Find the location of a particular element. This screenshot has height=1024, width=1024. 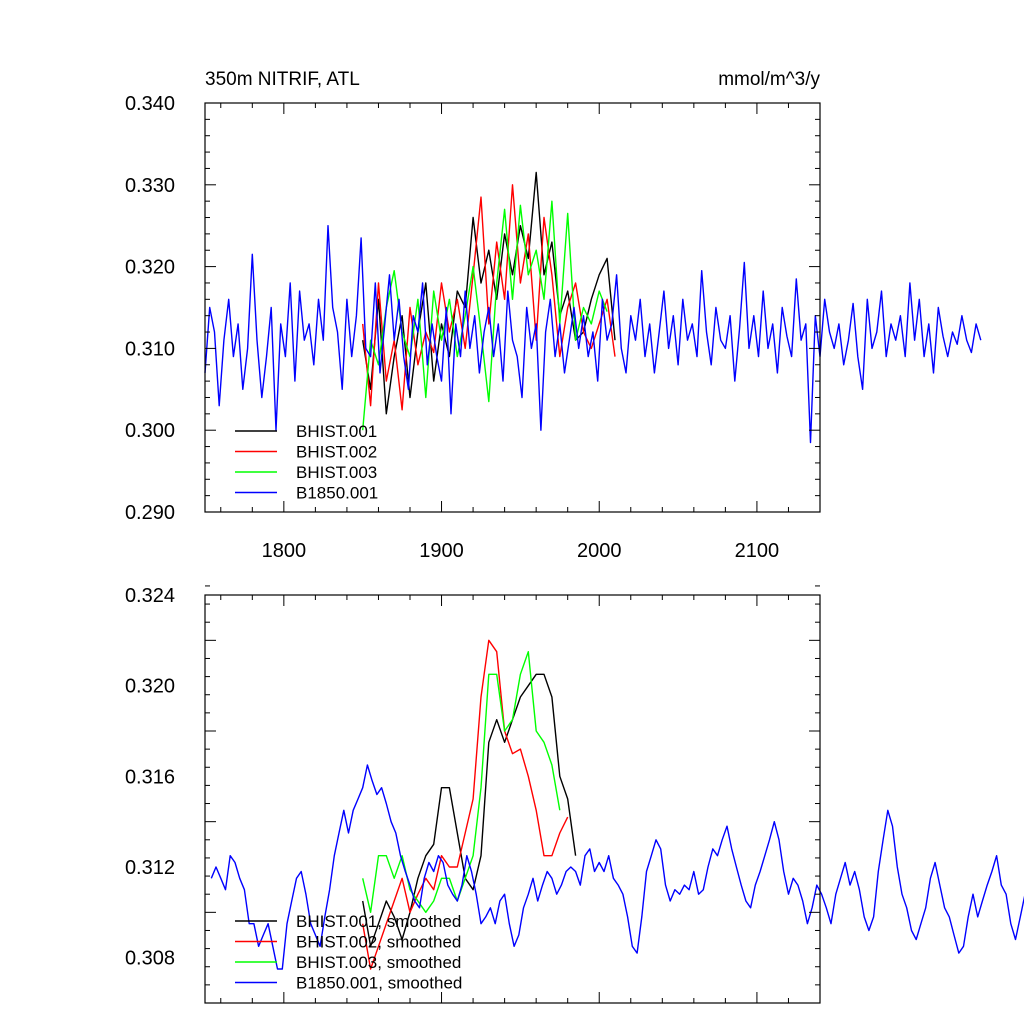

series-line-bhist-001-smoothed is located at coordinates (469, 810).